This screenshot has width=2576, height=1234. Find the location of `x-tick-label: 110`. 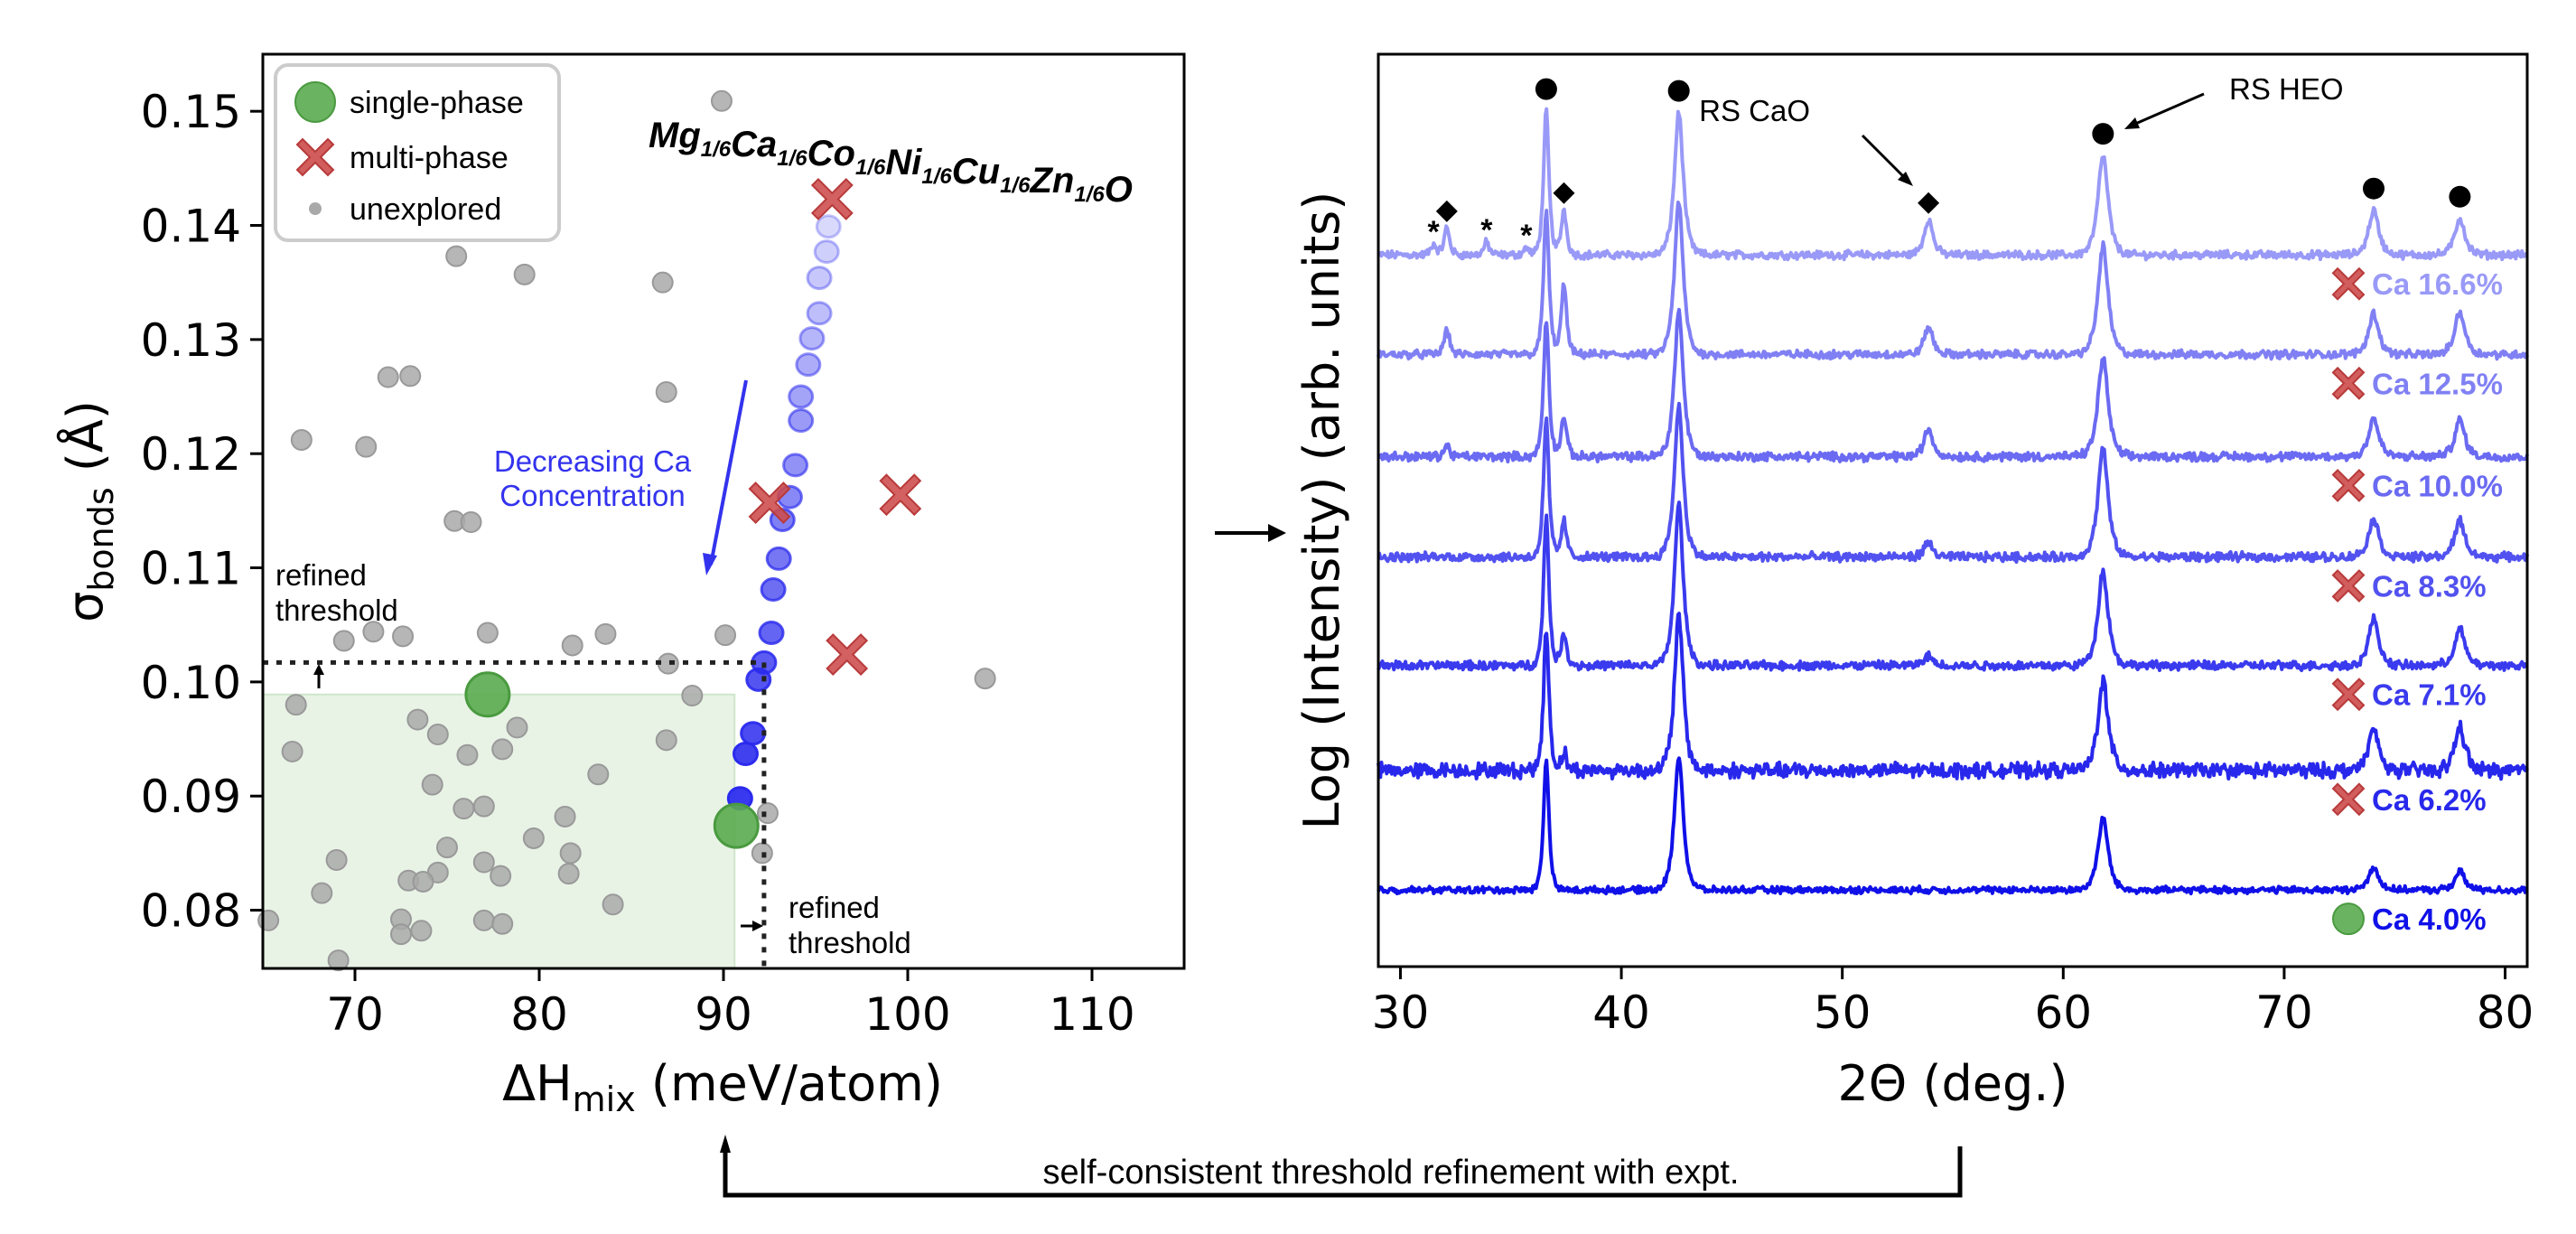

x-tick-label: 110 is located at coordinates (1091, 1015).